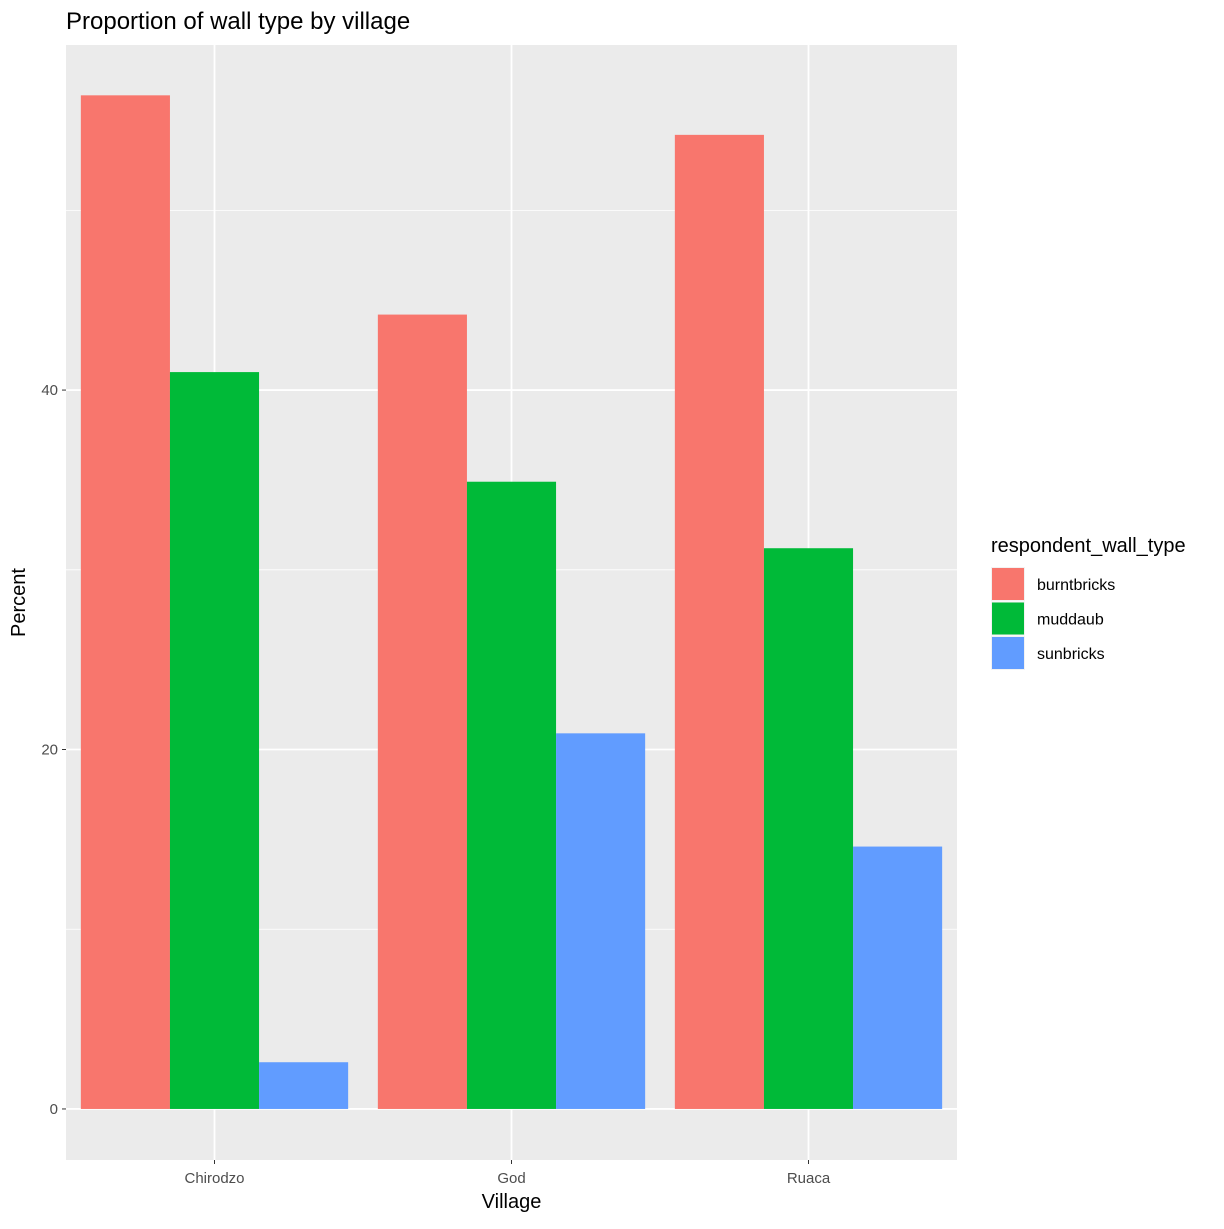 The image size is (1224, 1229). I want to click on y-axis-label: Percent, so click(19, 602).